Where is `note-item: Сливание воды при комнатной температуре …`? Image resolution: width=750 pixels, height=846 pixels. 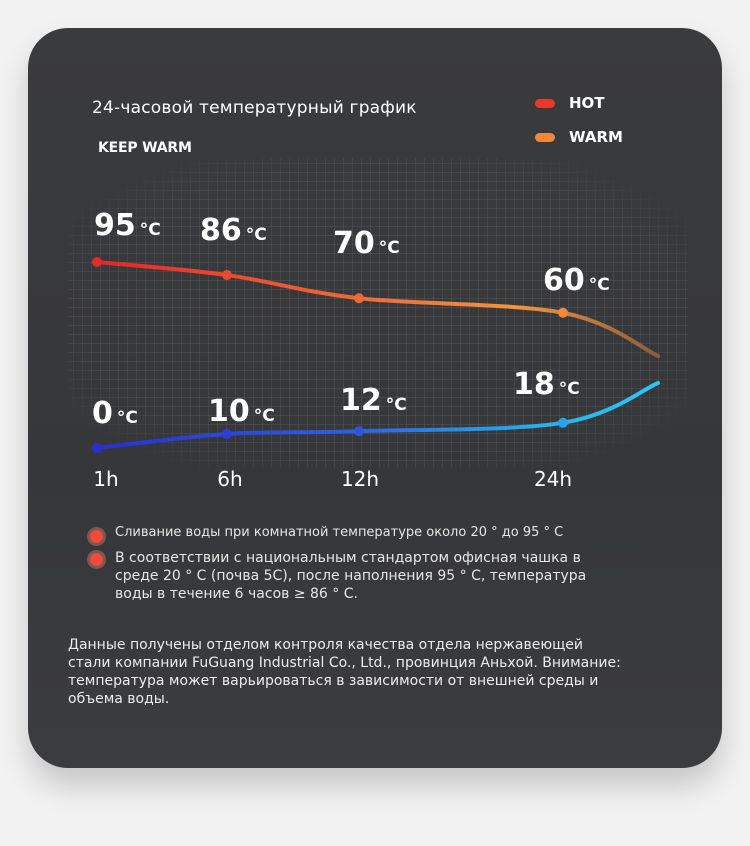
note-item: Сливание воды при комнатной температуре … is located at coordinates (340, 533).